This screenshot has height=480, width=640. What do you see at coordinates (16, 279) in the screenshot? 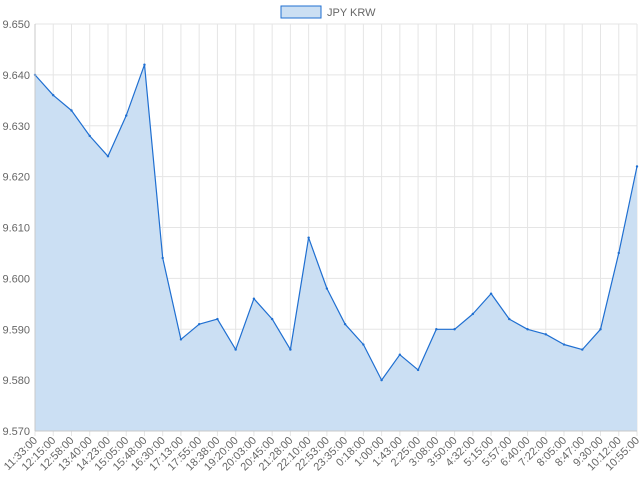
I see `y-tick-label: 9.600` at bounding box center [16, 279].